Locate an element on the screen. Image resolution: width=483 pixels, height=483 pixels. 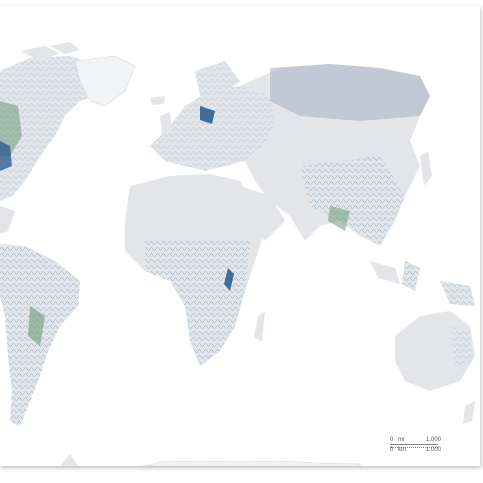
north-america is located at coordinates (68, 121).